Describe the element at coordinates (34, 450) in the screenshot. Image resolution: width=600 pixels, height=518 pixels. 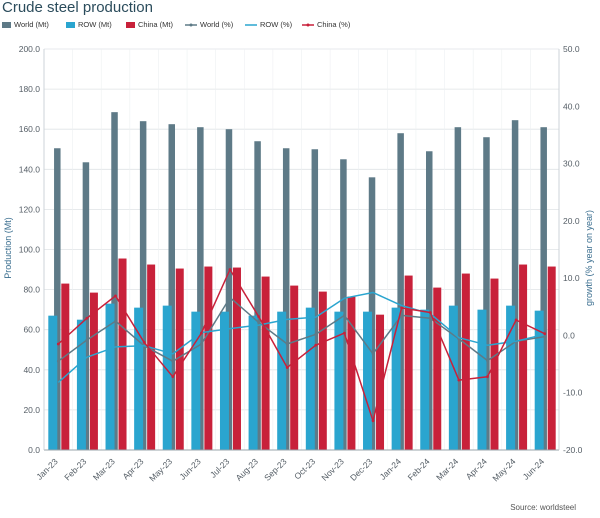
I see `y-left-tick-label: 0.0` at that location.